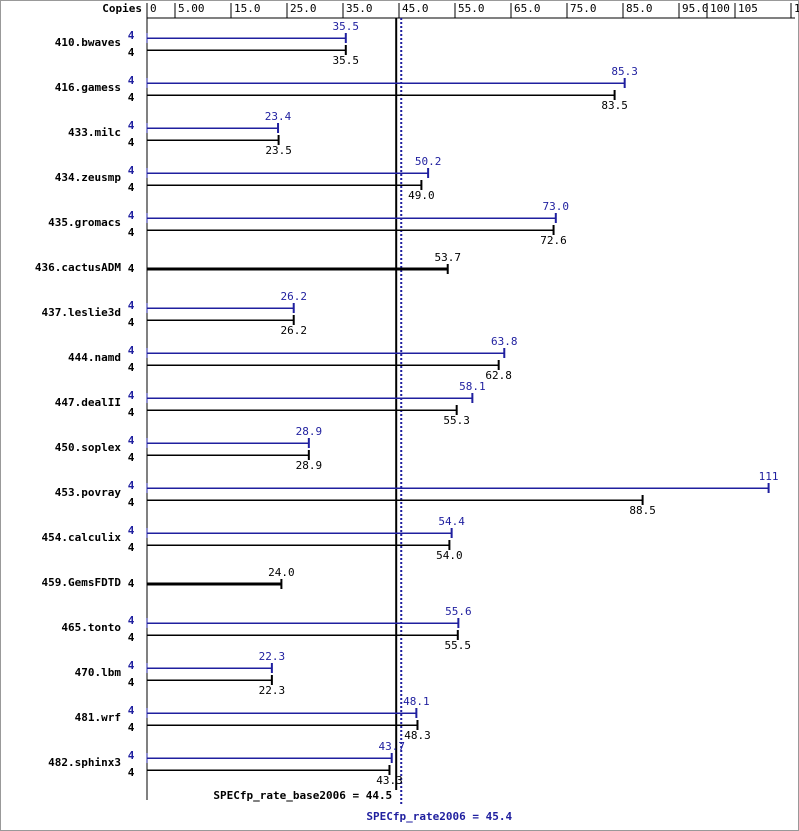 Image resolution: width=799 pixels, height=831 pixels. I want to click on category-label: 436.cactusADM, so click(78, 267).